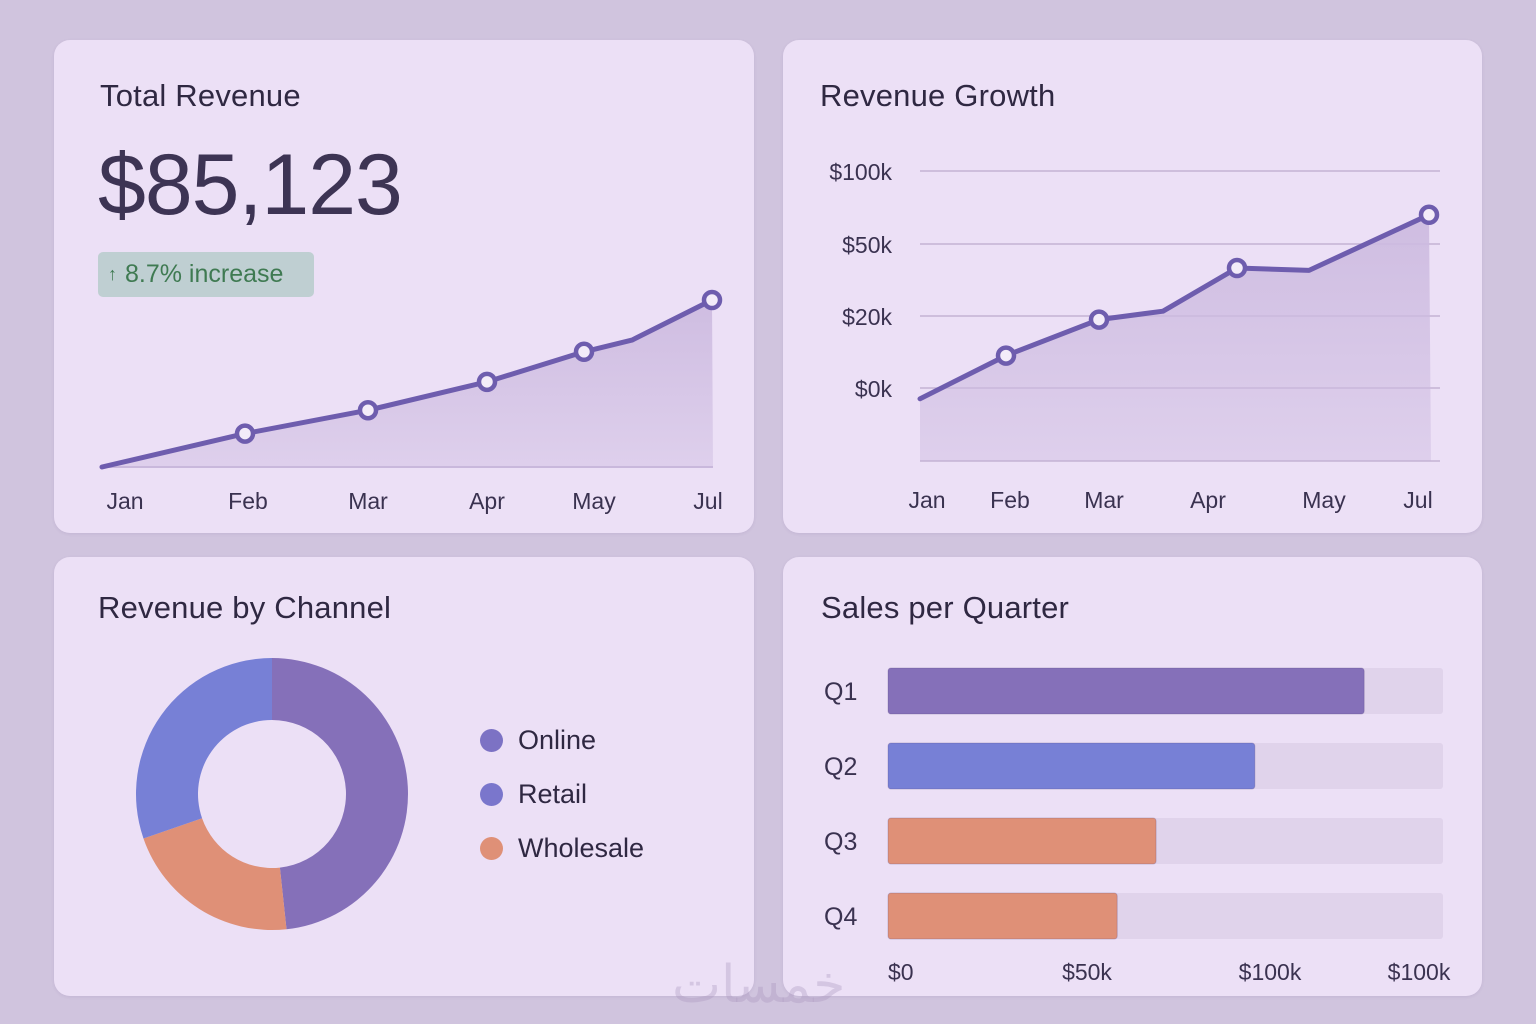 The image size is (1536, 1024). I want to click on total-revenue-chart: Jan Feb Mar Apr May Jul, so click(411, 401).